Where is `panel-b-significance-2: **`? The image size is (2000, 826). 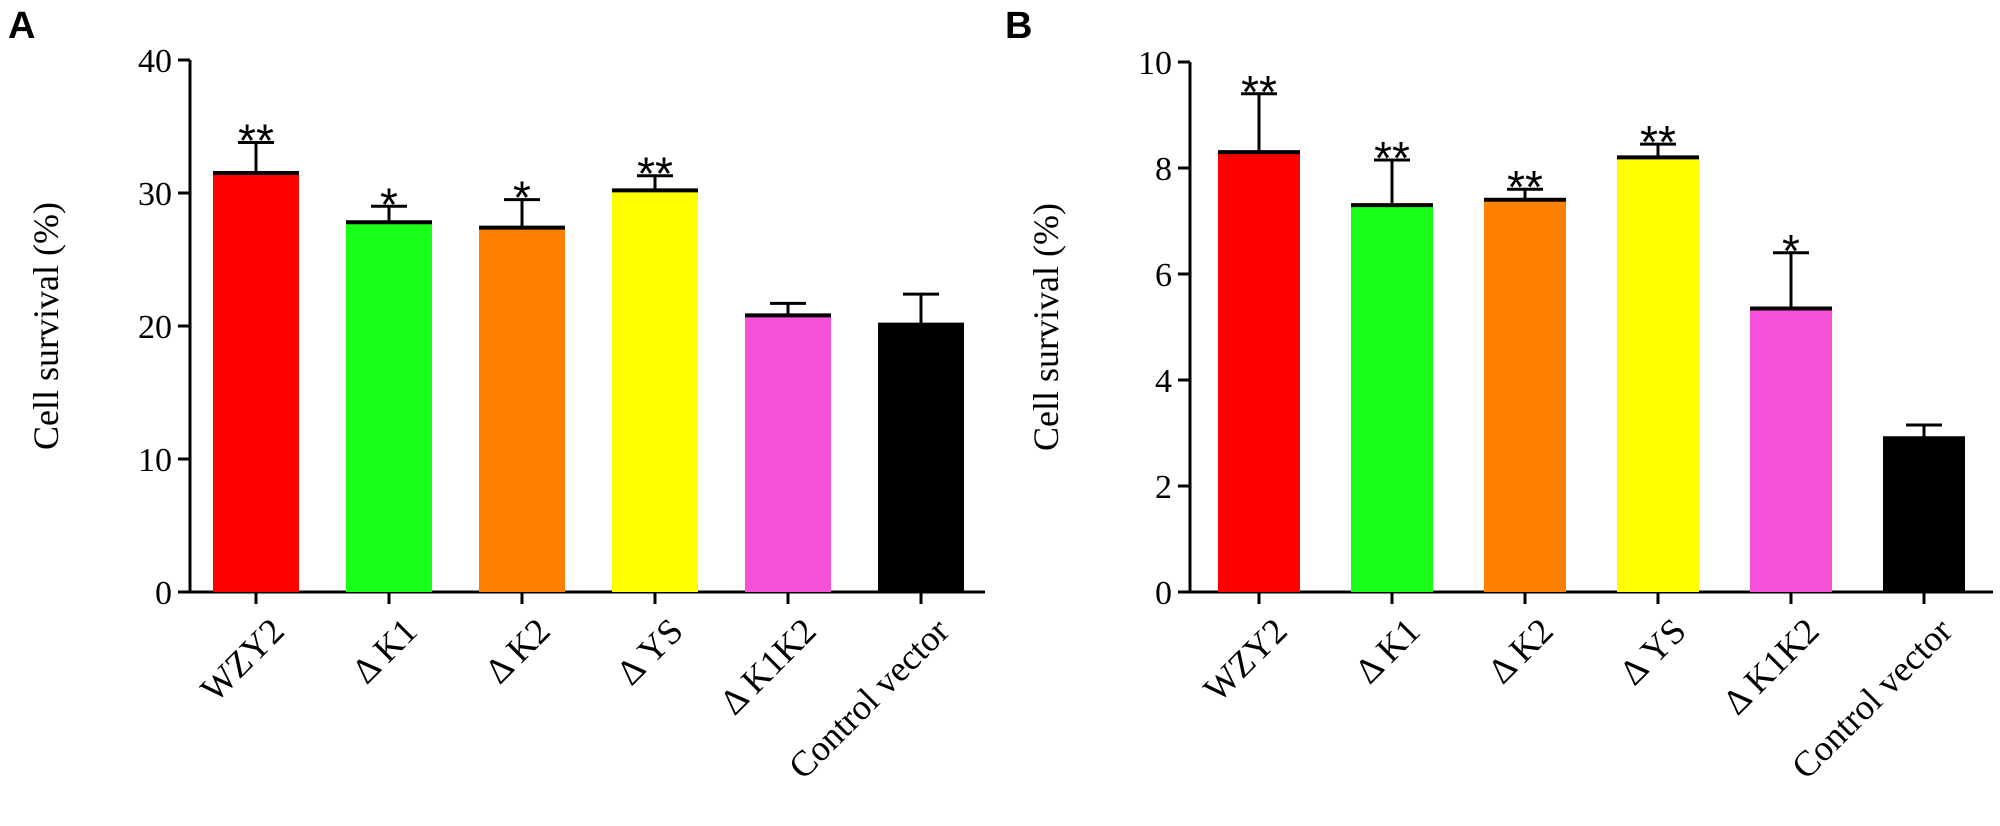 panel-b-significance-2: ** is located at coordinates (1525, 187).